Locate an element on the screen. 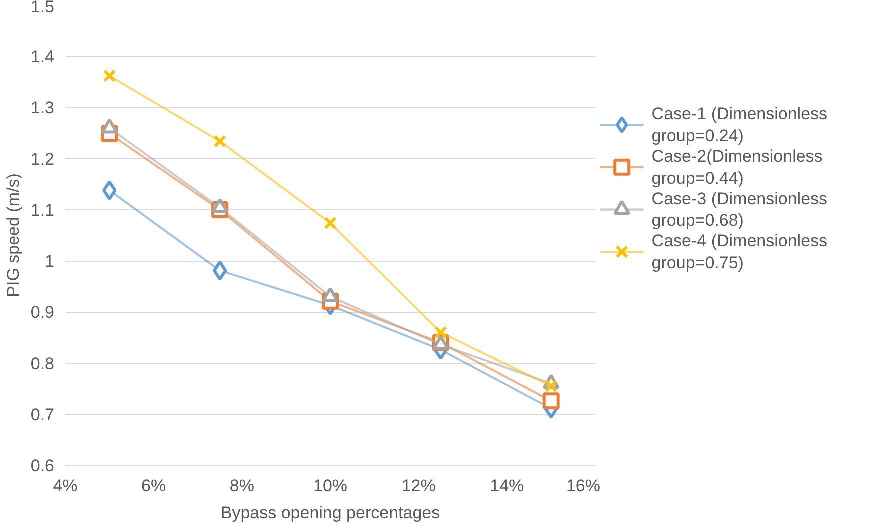 Image resolution: width=875 pixels, height=528 pixels. x-tick-label: 6% is located at coordinates (154, 486).